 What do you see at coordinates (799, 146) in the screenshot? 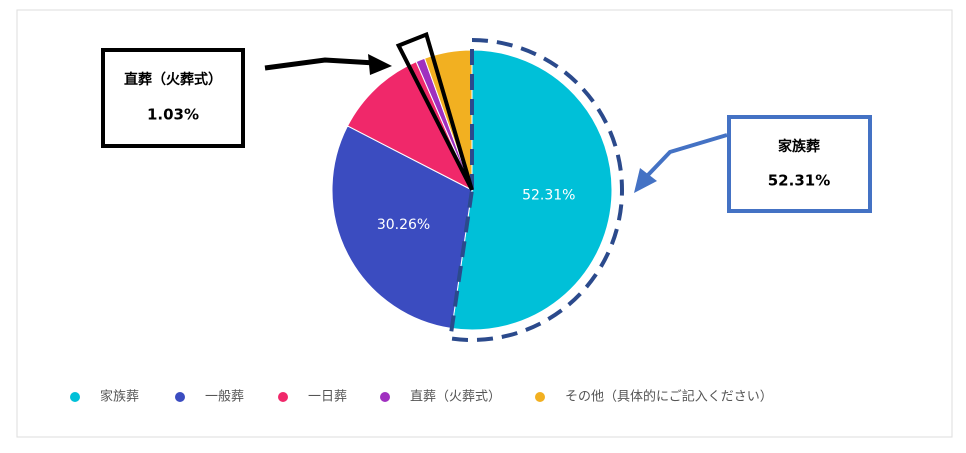
I see `annotation-title: 家族葬` at bounding box center [799, 146].